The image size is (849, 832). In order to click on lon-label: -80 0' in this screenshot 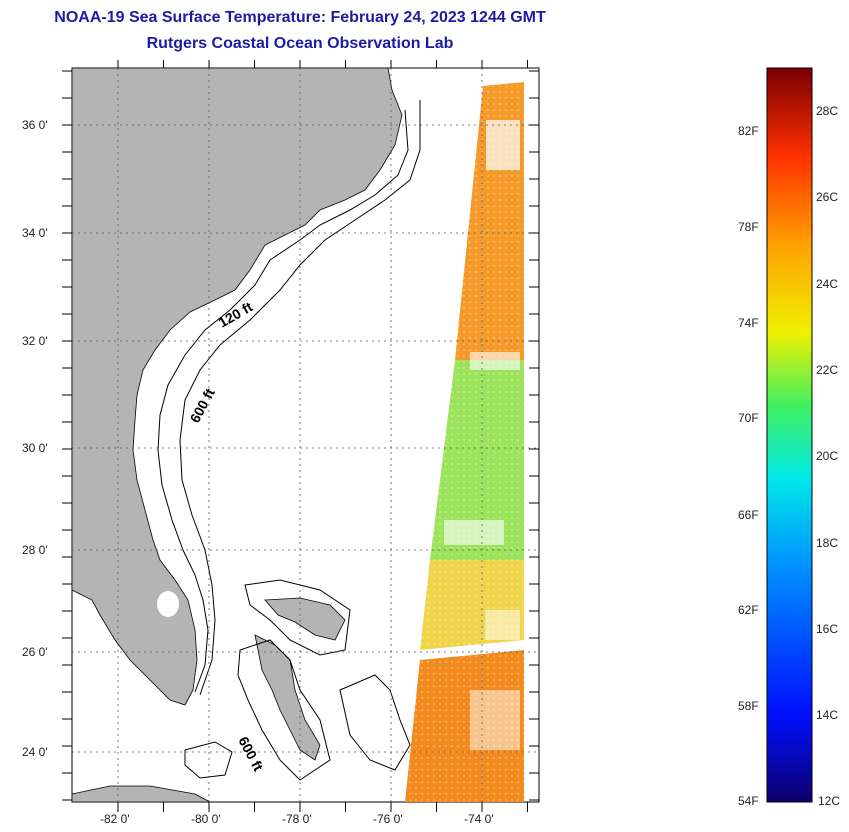, I will do `click(206, 819)`.